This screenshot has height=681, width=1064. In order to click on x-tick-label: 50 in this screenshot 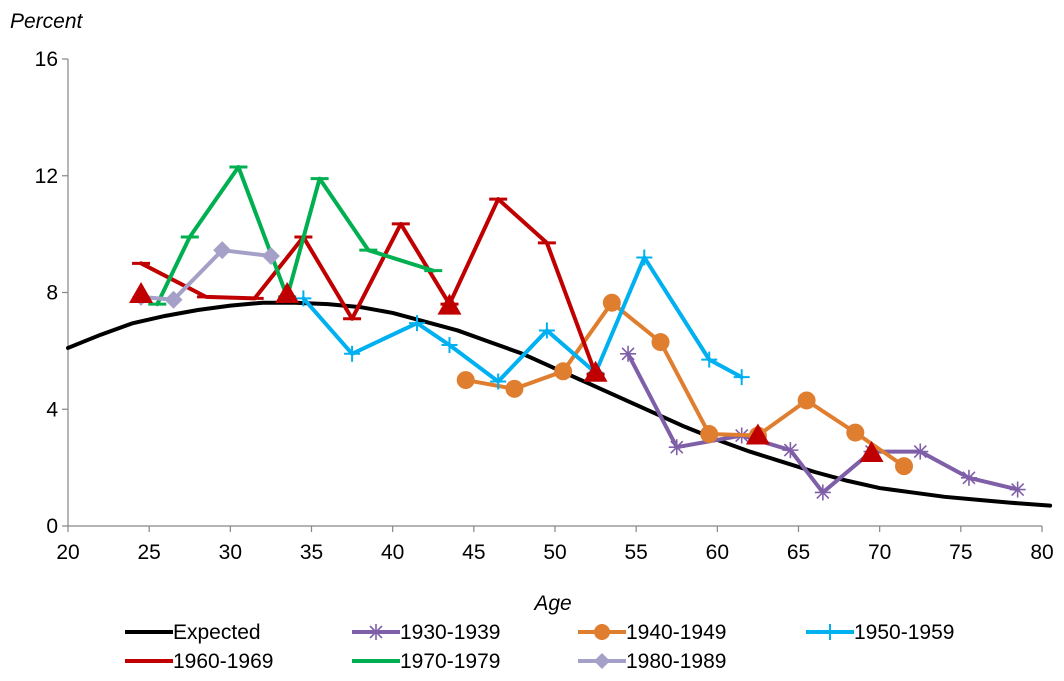, I will do `click(554, 552)`.